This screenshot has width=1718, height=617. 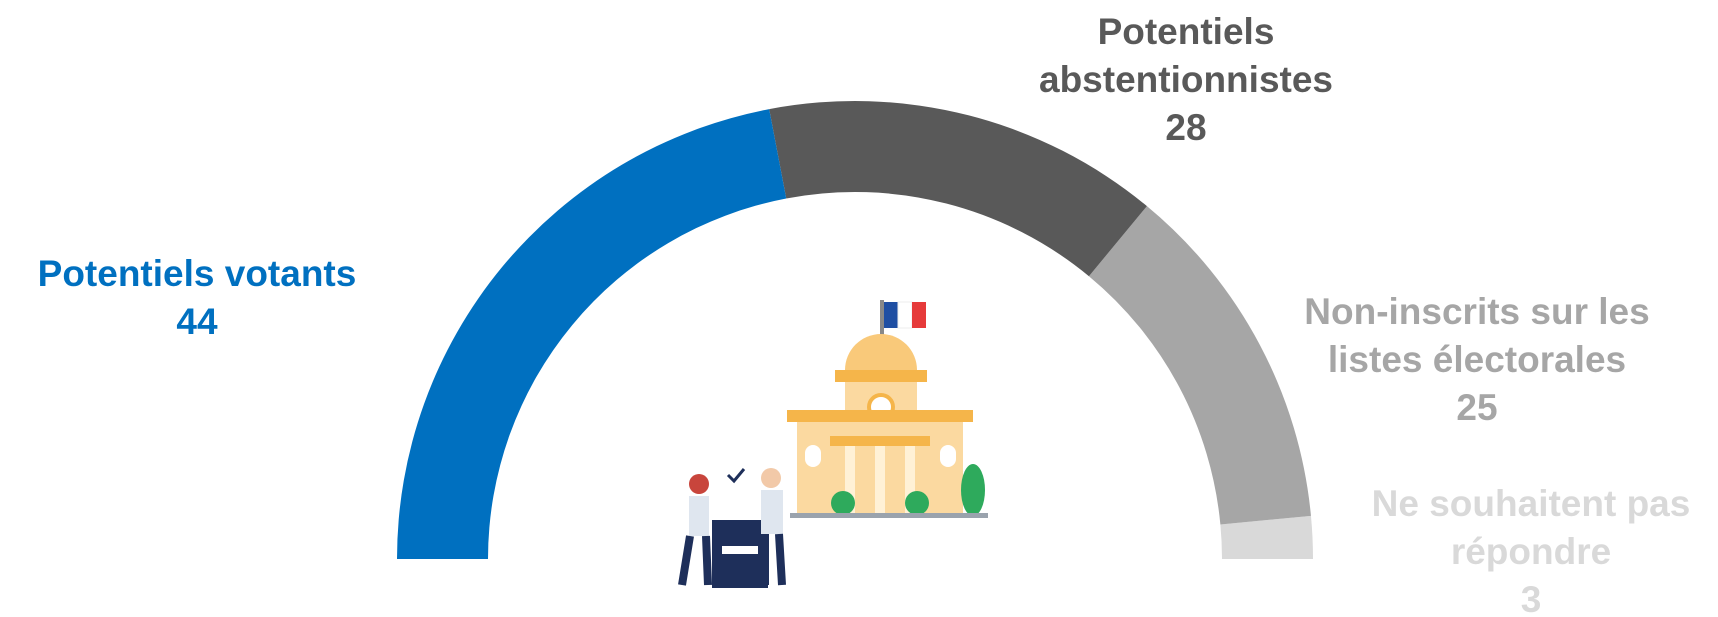 I want to click on flag-white, so click(x=905, y=315).